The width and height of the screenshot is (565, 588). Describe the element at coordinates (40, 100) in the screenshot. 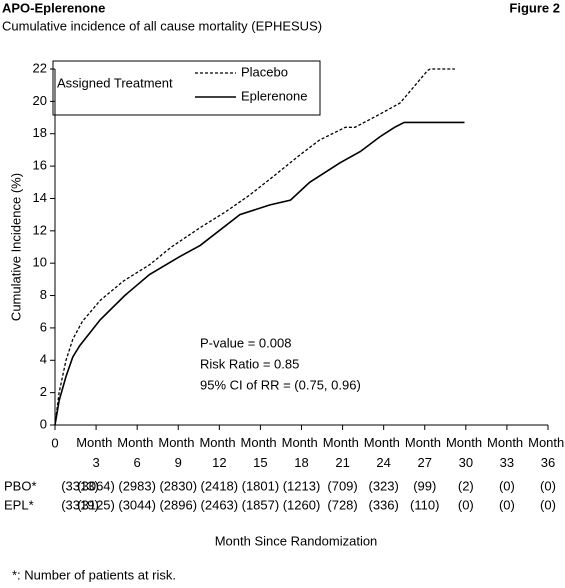

I see `y-tick-label: 20` at that location.